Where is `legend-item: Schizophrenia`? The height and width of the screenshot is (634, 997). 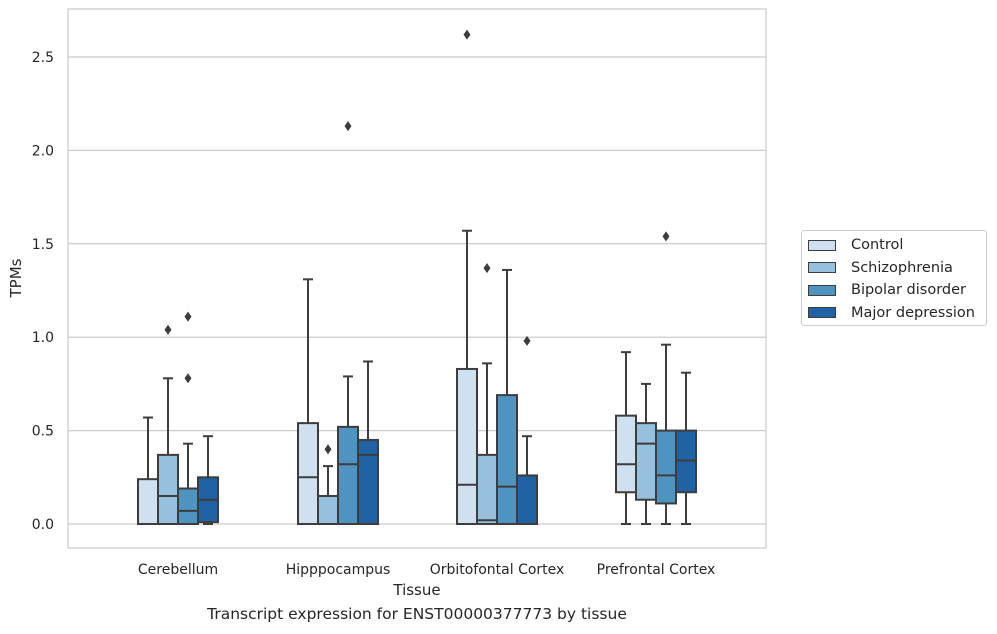 legend-item: Schizophrenia is located at coordinates (880, 268).